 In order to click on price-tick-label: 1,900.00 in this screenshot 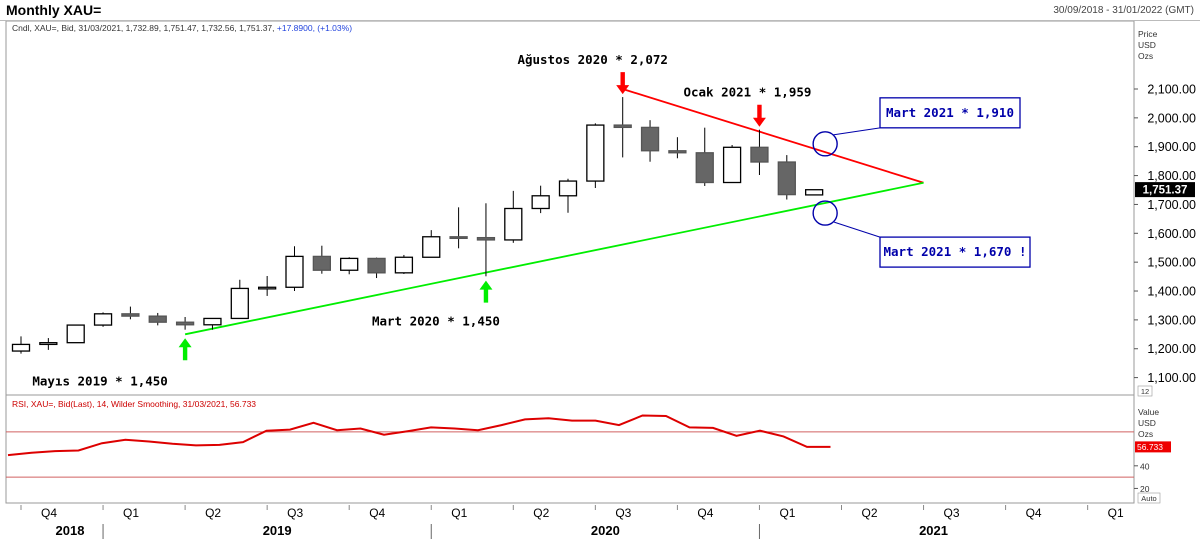, I will do `click(1171, 147)`.